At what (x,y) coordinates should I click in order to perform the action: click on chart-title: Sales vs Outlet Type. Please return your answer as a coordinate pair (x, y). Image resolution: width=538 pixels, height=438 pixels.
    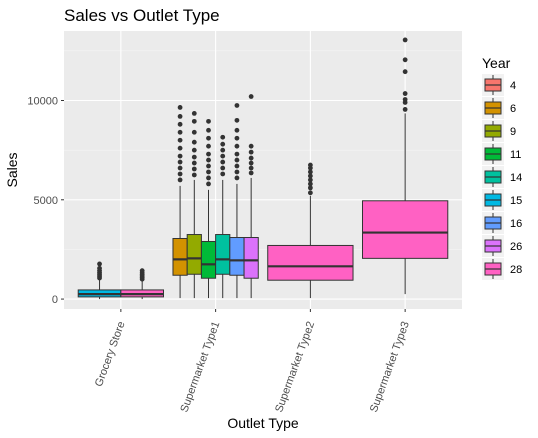
    Looking at the image, I should click on (142, 15).